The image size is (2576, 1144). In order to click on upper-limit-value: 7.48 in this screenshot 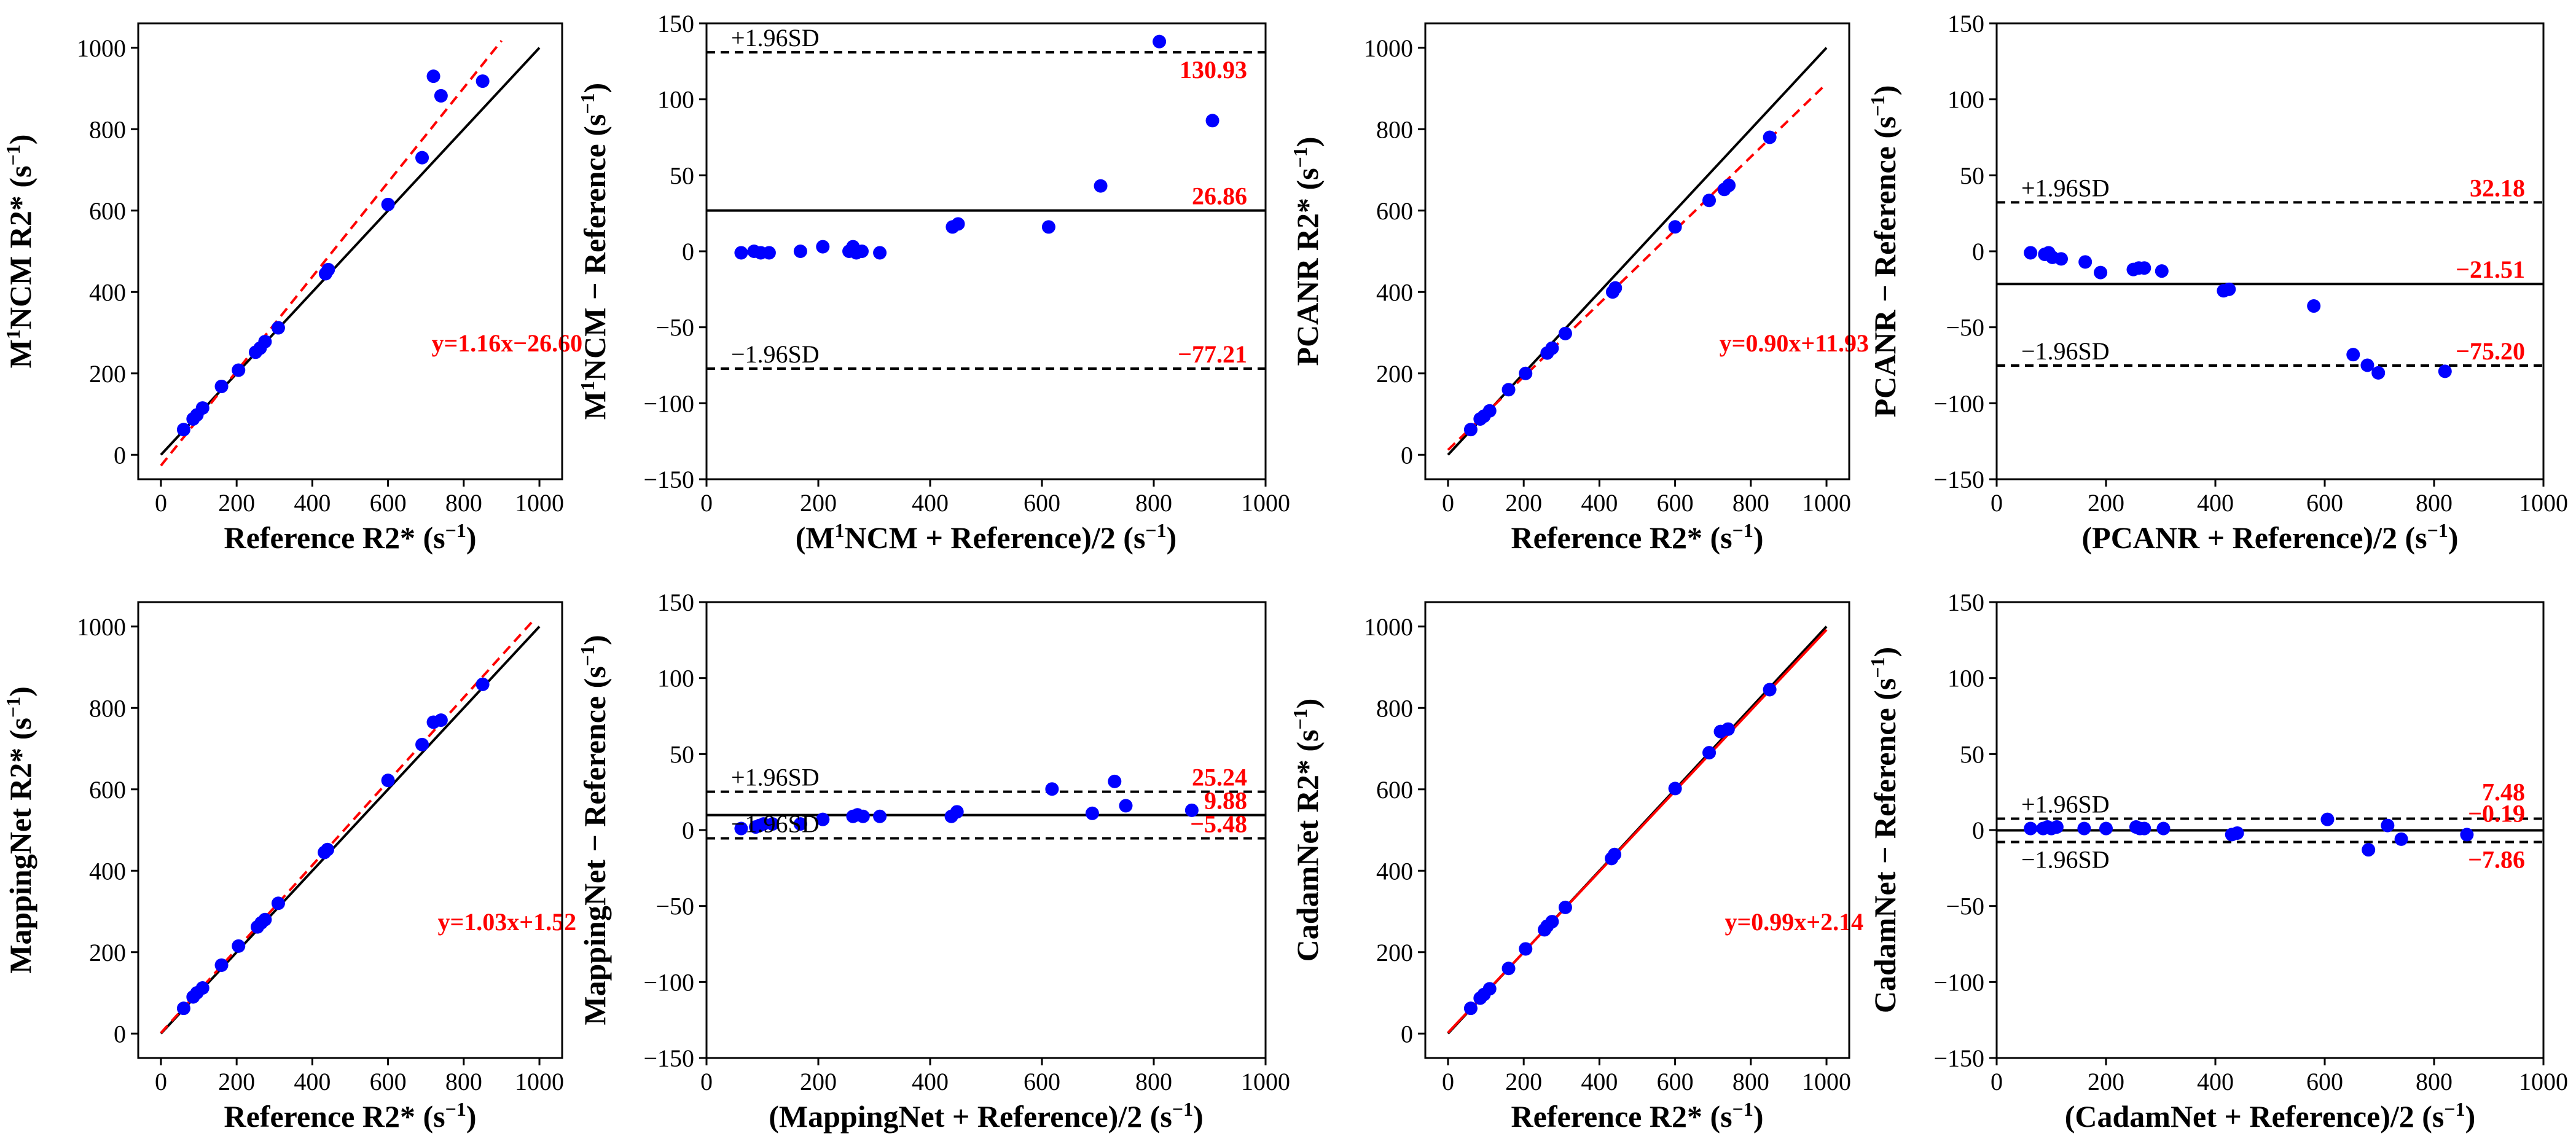, I will do `click(2503, 792)`.